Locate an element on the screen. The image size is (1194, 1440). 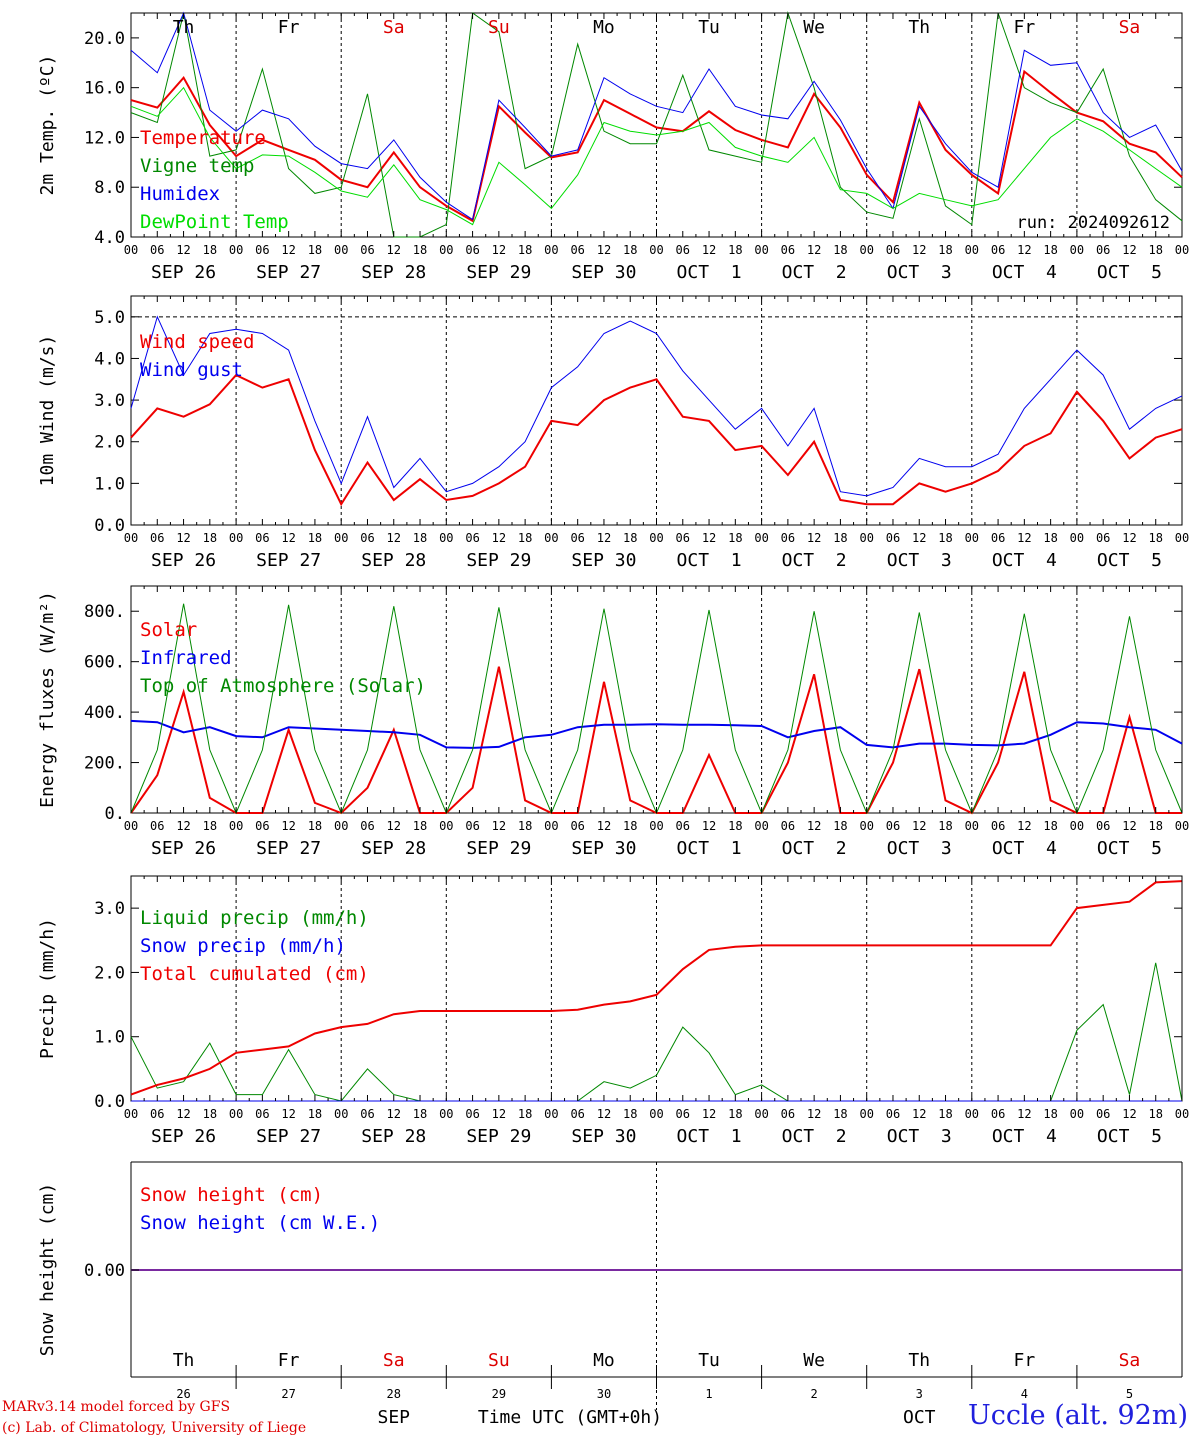
y-tick-label: 4.0 is located at coordinates (109, 359).